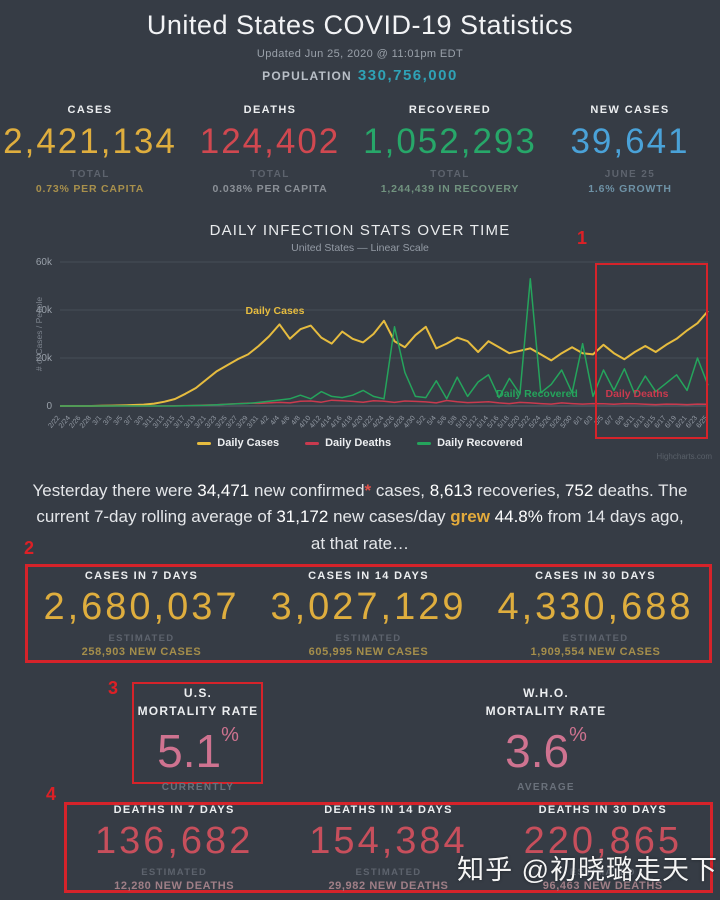  I want to click on svg-text: 3/1, so click(98, 421).